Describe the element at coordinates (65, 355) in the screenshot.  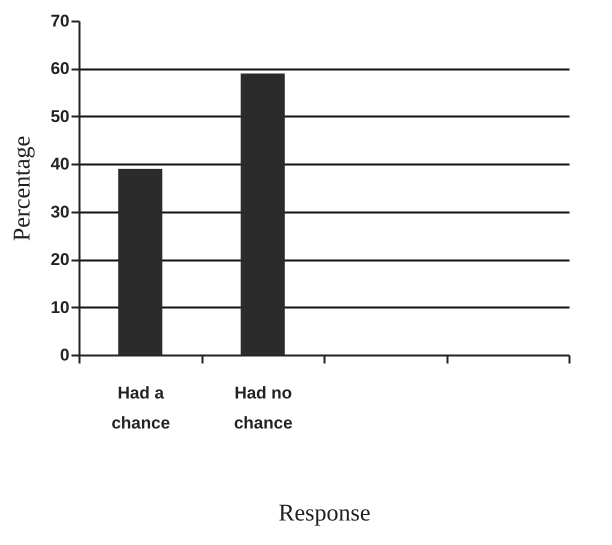
I see `y-tick-label: 0` at that location.